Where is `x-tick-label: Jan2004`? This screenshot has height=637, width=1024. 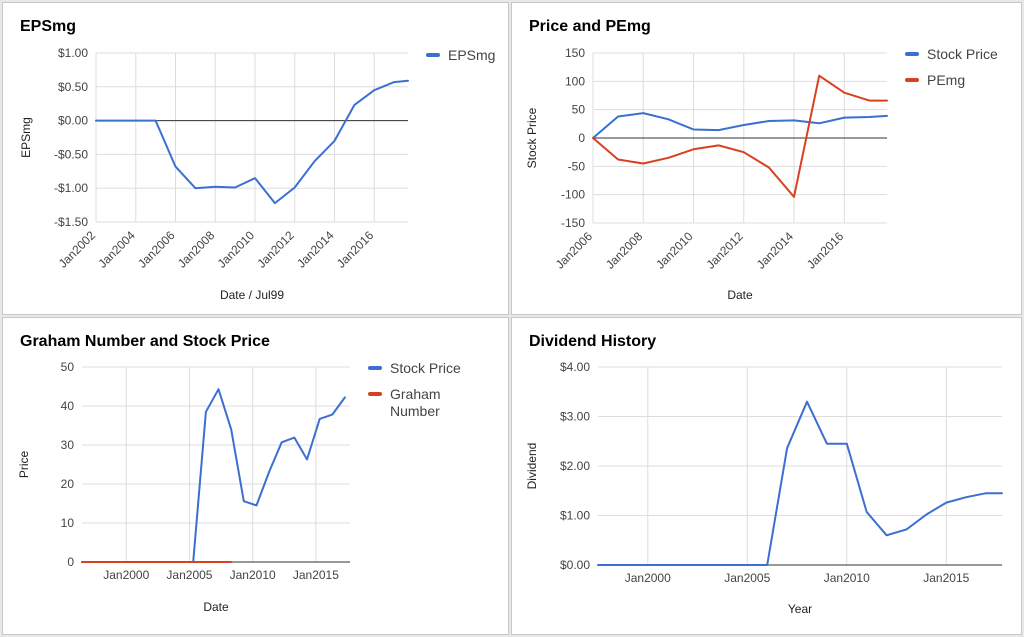 x-tick-label: Jan2004 is located at coordinates (116, 249).